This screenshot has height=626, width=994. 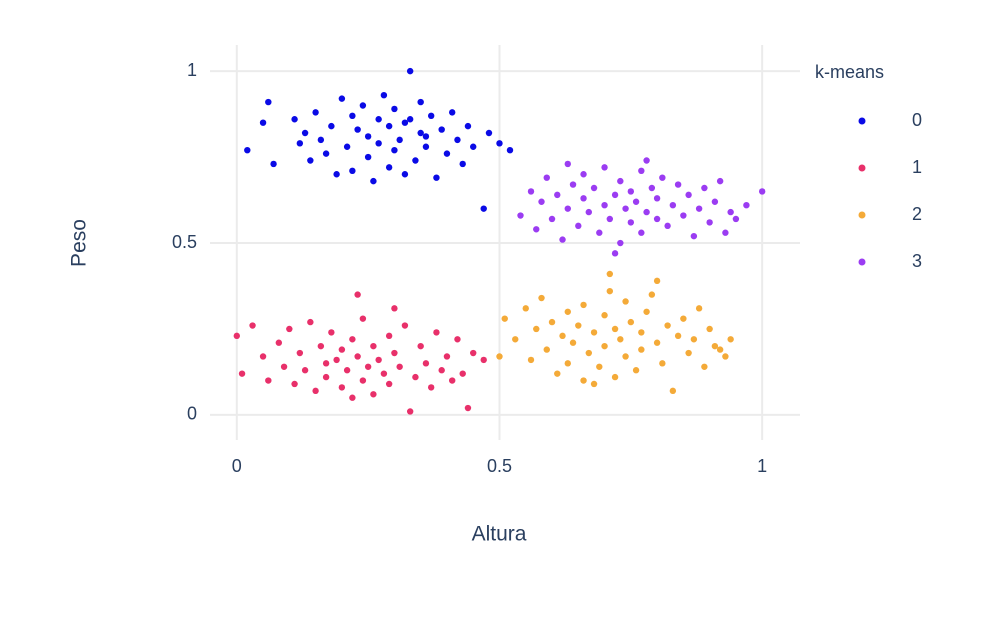 What do you see at coordinates (762, 466) in the screenshot?
I see `x-tick-label: 1` at bounding box center [762, 466].